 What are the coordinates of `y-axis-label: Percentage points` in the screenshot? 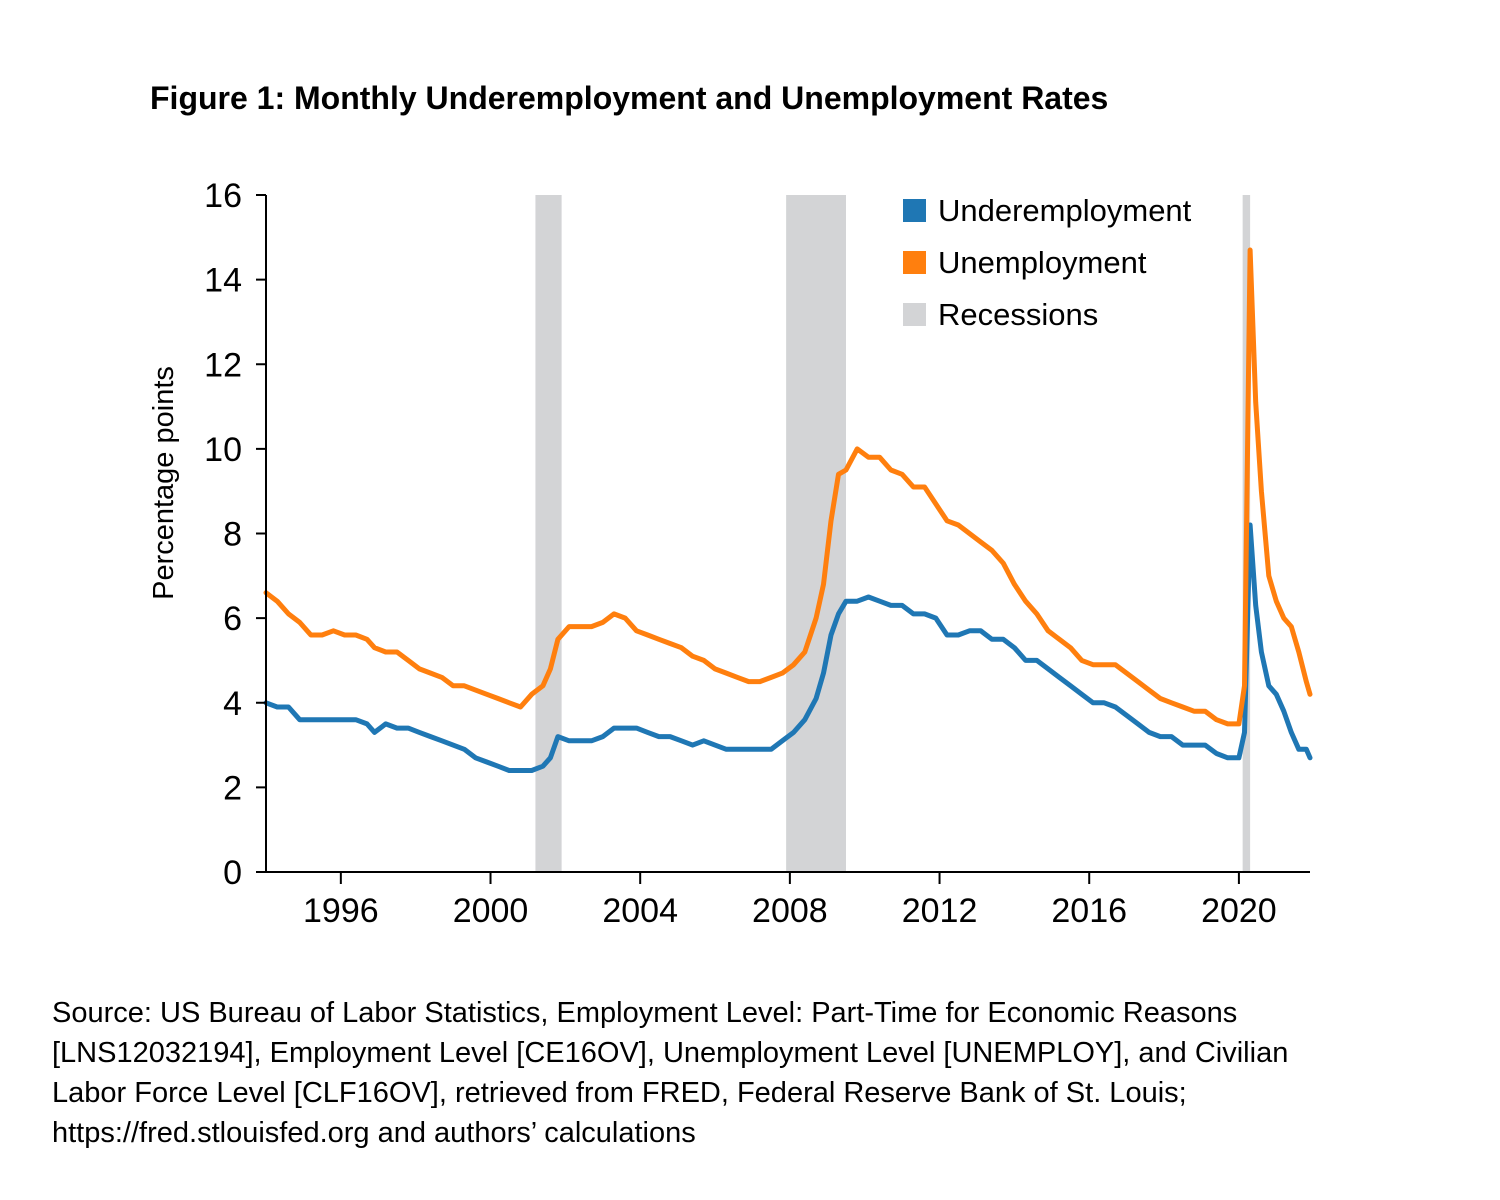 It's located at (164, 483).